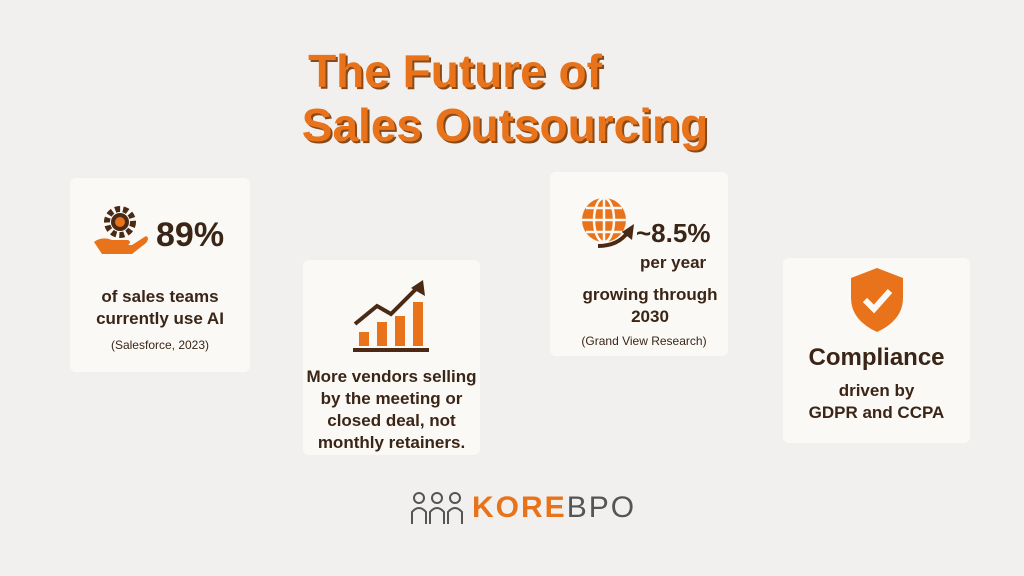 This screenshot has width=1024, height=576. Describe the element at coordinates (673, 233) in the screenshot. I see `stat: ~8.5%` at that location.